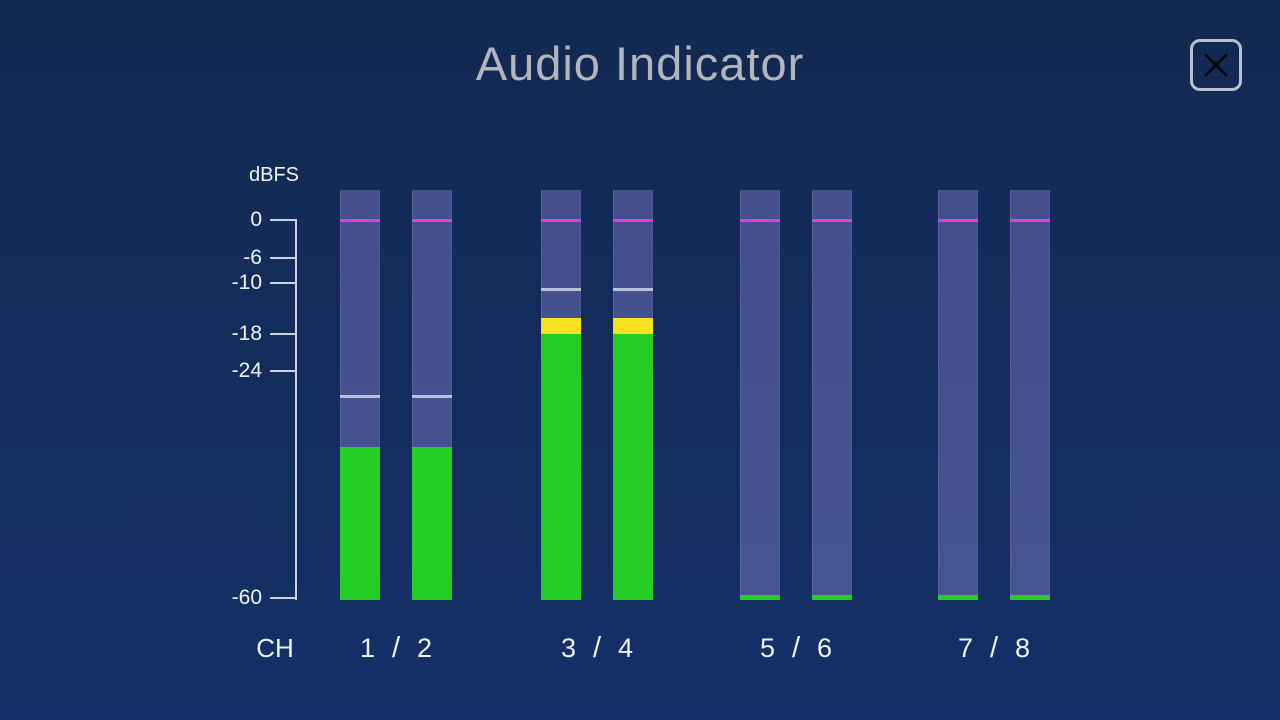  I want to click on zero-marker-line-ch8, so click(1030, 220).